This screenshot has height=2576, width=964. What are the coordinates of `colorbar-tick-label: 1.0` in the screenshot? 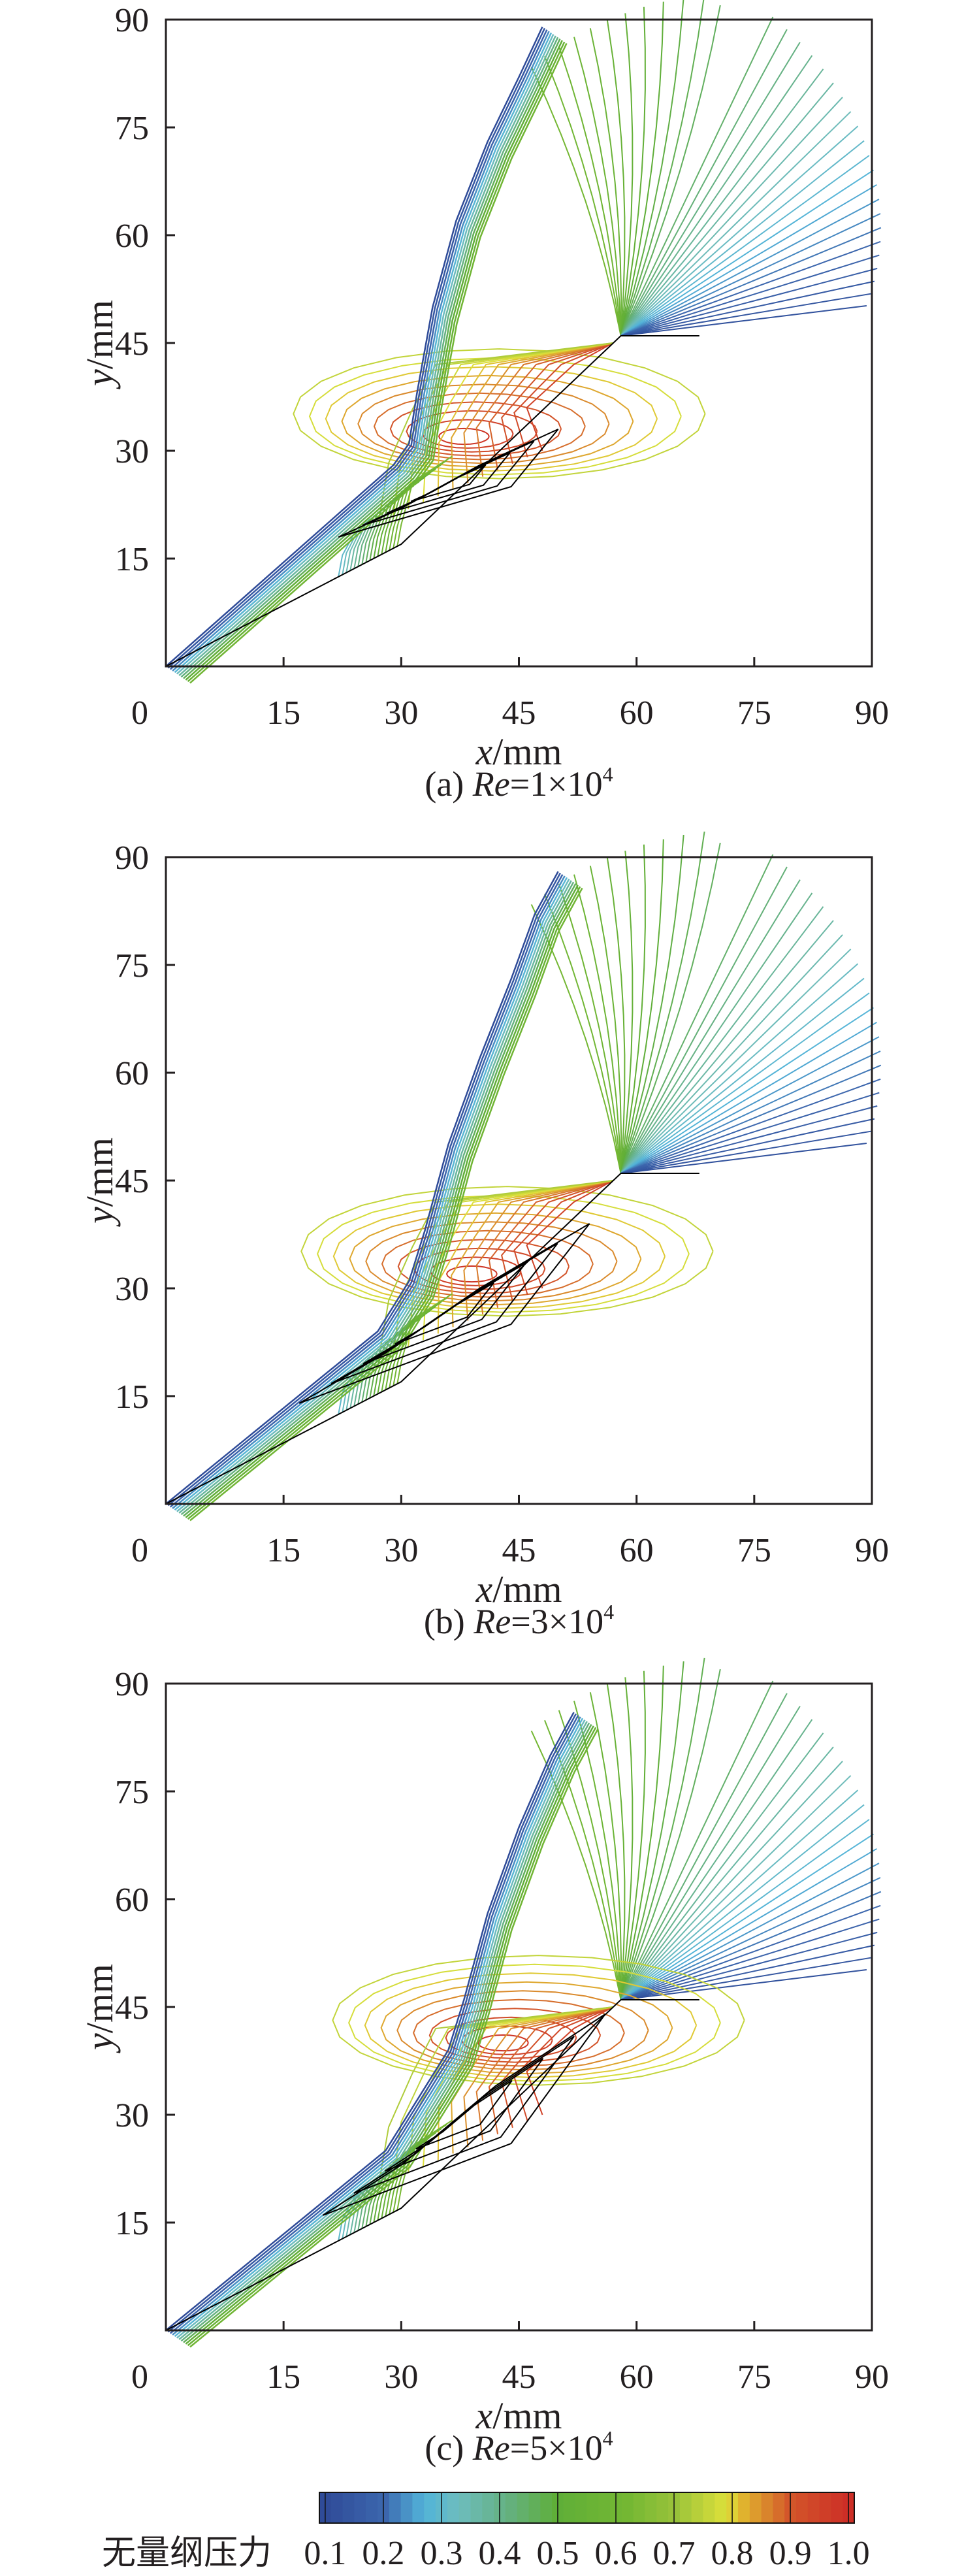 It's located at (848, 2553).